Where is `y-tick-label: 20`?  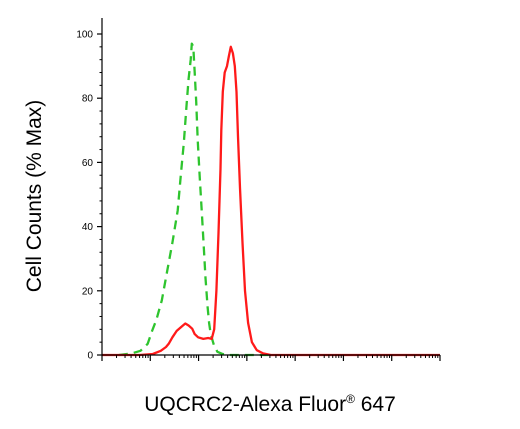
y-tick-label: 20 is located at coordinates (88, 291).